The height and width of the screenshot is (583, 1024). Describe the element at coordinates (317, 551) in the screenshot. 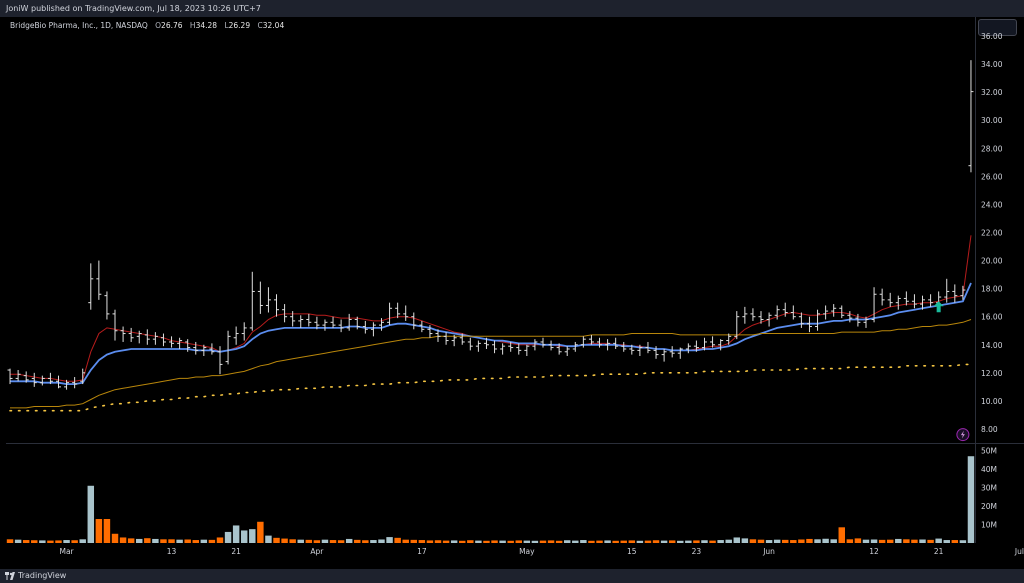

I see `date-tick-label: Apr` at that location.